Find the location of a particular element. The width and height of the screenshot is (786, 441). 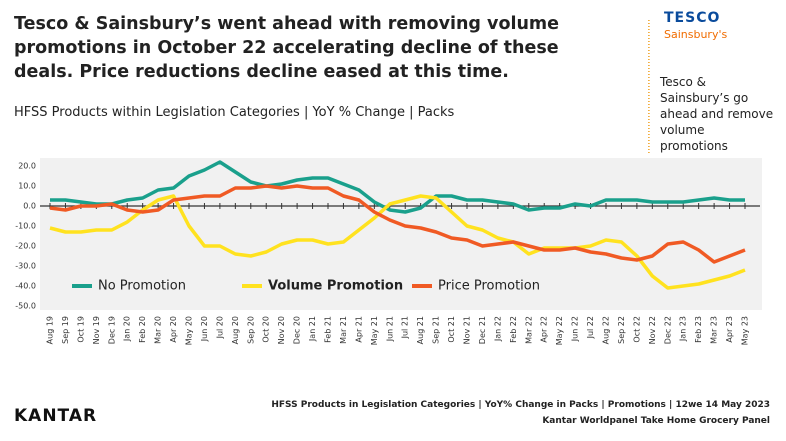

x-tick-label: Sep 19 is located at coordinates (65, 330).